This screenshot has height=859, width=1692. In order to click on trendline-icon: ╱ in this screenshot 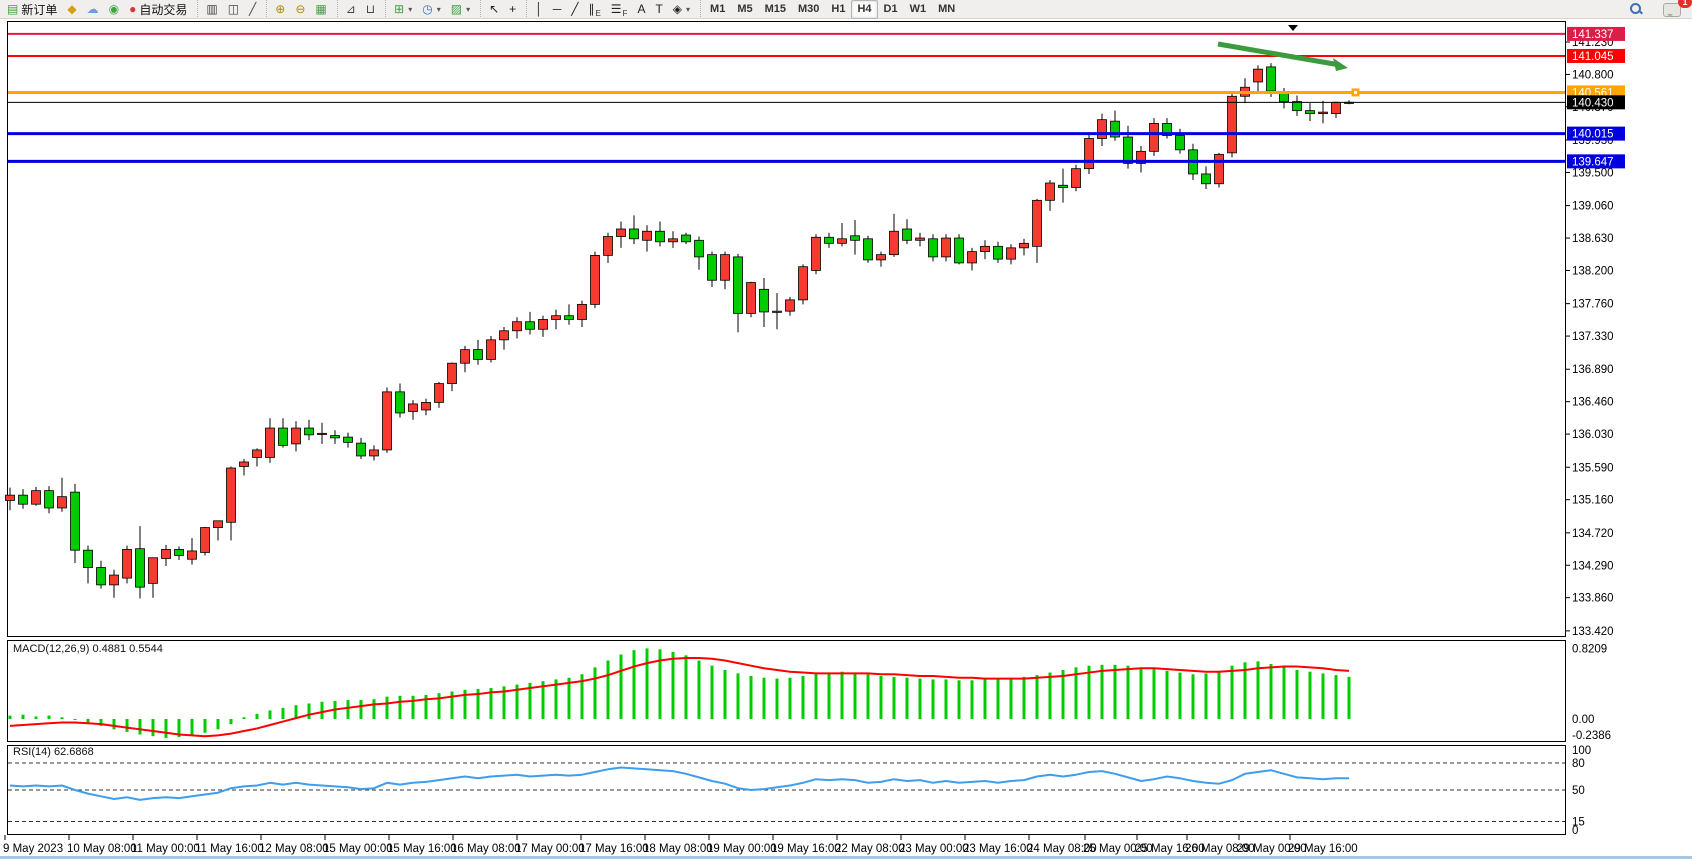, I will do `click(575, 9)`.